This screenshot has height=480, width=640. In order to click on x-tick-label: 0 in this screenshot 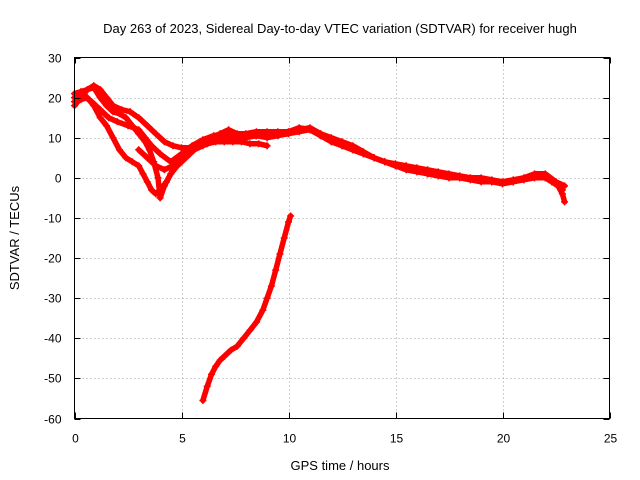, I will do `click(75, 439)`.